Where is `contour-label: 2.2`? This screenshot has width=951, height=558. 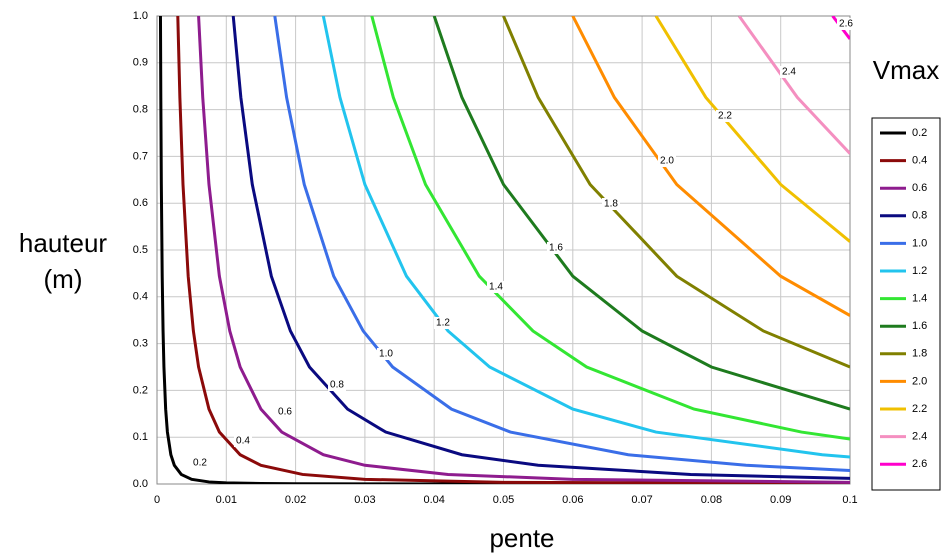 contour-label: 2.2 is located at coordinates (725, 116).